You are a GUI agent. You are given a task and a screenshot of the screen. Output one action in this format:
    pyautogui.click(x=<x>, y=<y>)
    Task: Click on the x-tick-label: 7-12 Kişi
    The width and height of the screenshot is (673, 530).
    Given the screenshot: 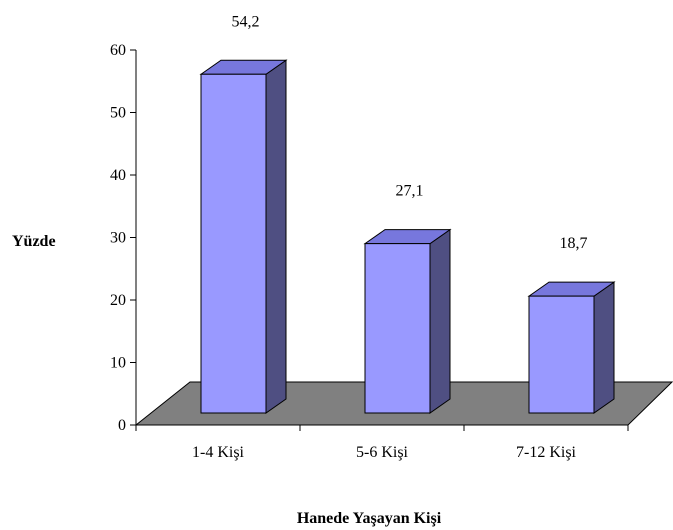 What is the action you would take?
    pyautogui.click(x=546, y=452)
    